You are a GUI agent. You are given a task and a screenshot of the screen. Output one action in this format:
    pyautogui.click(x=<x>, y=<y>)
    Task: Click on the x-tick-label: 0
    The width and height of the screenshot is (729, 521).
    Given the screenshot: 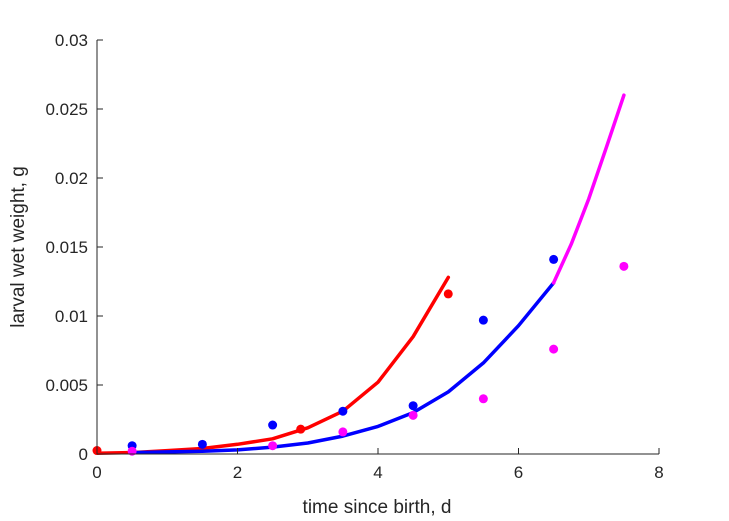 What is the action you would take?
    pyautogui.click(x=96, y=472)
    